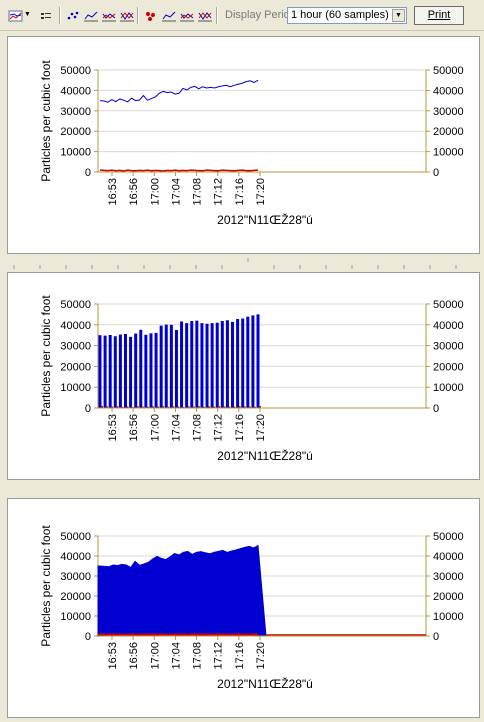  I want to click on x-tick-label: 17:12, so click(219, 428).